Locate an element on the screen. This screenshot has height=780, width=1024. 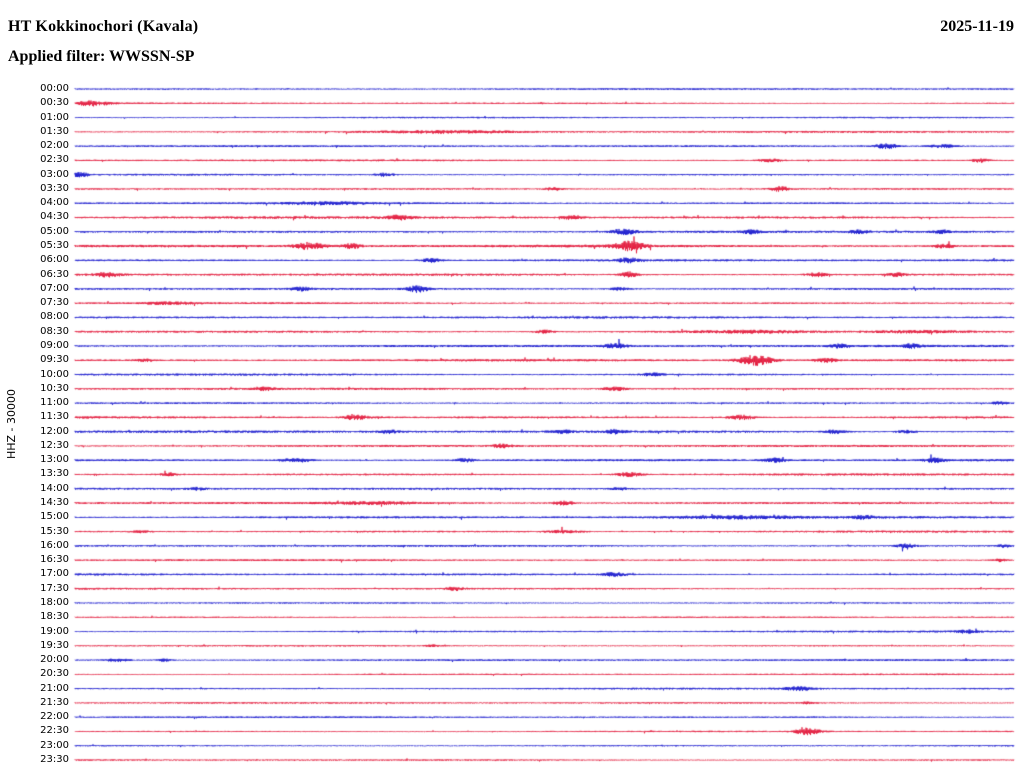
trace-label: 18:30 is located at coordinates (54, 617).